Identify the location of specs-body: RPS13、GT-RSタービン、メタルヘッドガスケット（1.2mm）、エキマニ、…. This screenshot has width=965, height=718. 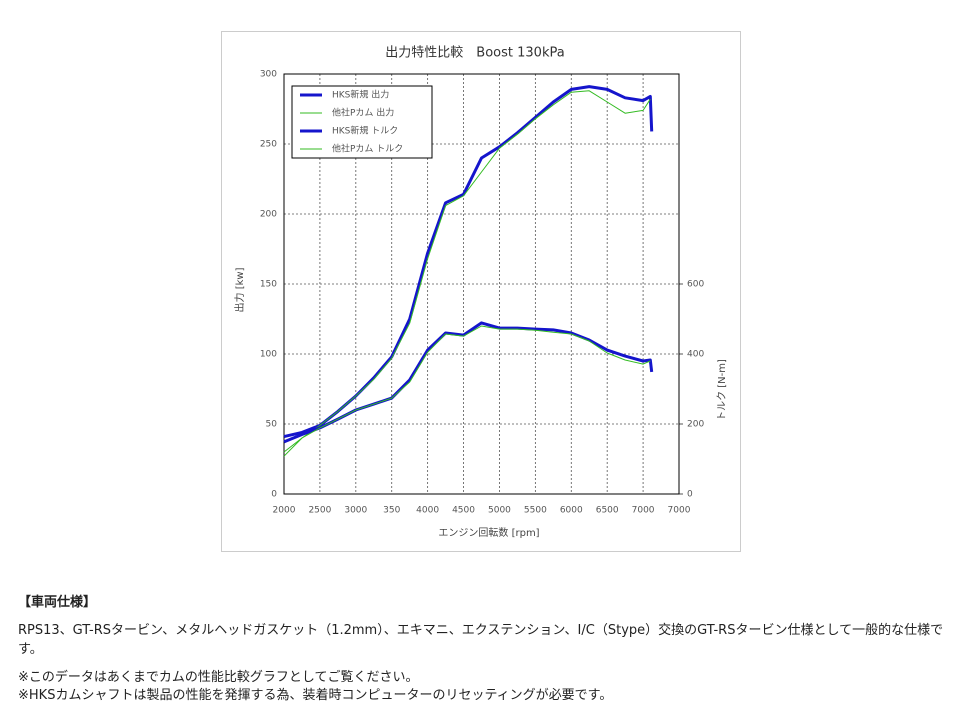
(481, 640).